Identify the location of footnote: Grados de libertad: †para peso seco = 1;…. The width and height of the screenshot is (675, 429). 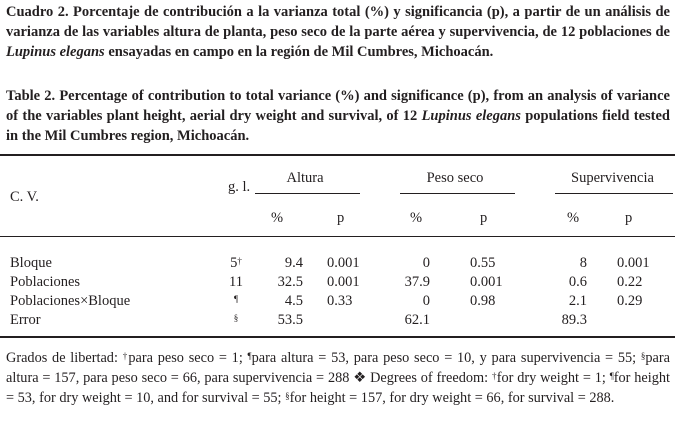
(338, 378).